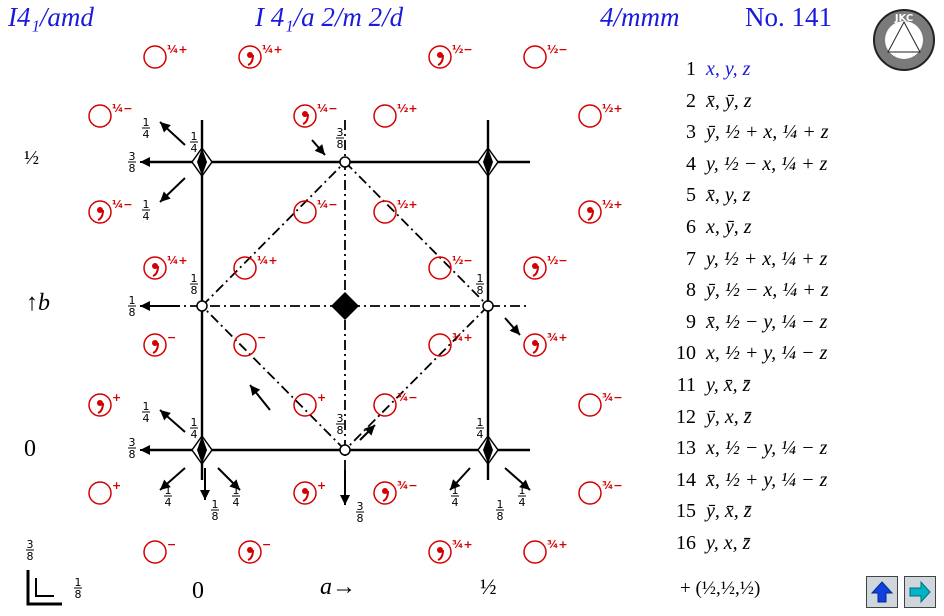 The height and width of the screenshot is (616, 944). What do you see at coordinates (691, 69) in the screenshot?
I see `coordinate-number: 1` at bounding box center [691, 69].